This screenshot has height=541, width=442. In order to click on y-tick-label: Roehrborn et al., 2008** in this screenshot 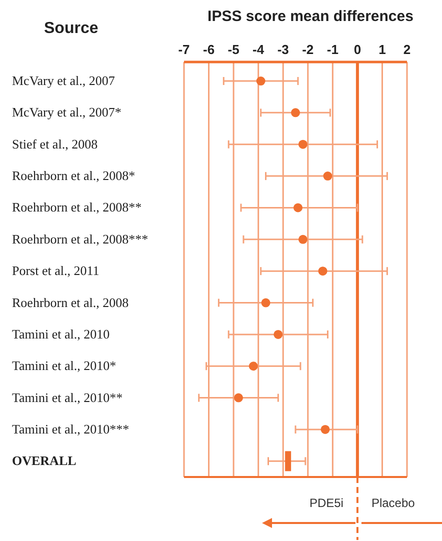, I will do `click(77, 207)`.